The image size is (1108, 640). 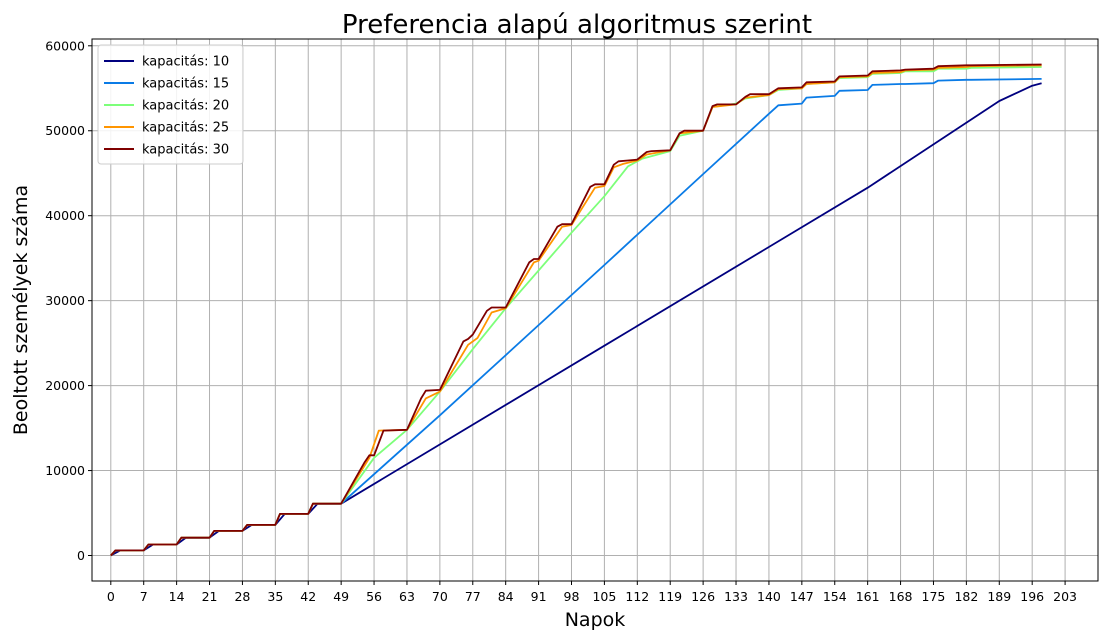 What do you see at coordinates (835, 596) in the screenshot?
I see `x-tick-label: 154` at bounding box center [835, 596].